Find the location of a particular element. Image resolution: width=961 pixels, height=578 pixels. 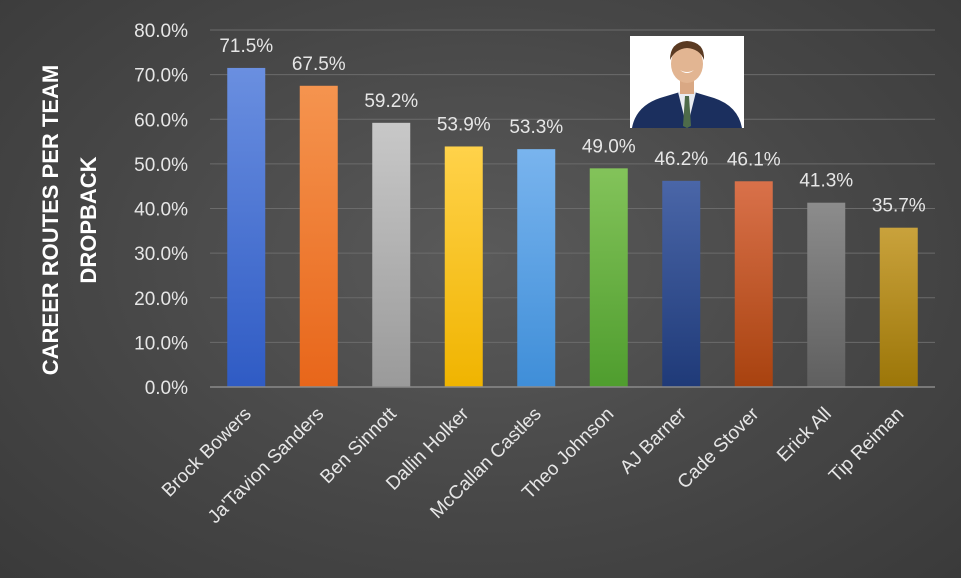

data-label: 71.5% is located at coordinates (246, 46).